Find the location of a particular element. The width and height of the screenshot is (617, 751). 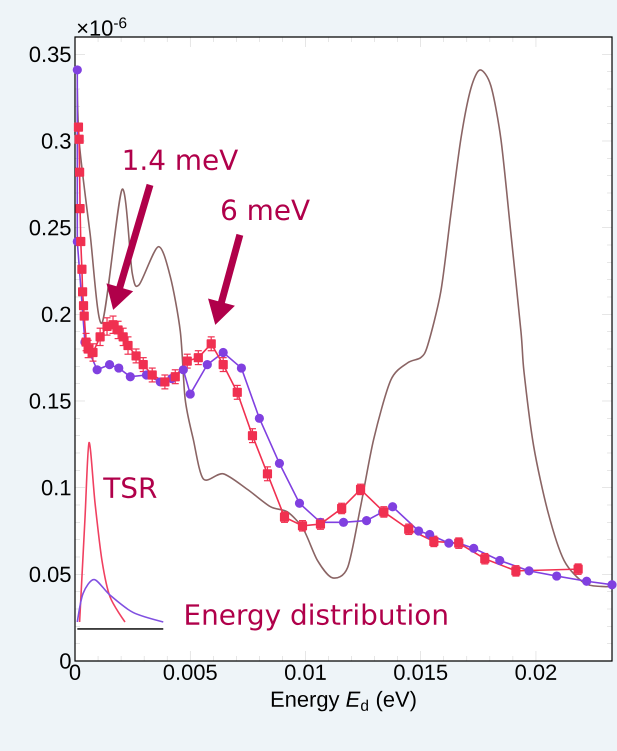

y-tick-label: 0.25 is located at coordinates (50, 228).